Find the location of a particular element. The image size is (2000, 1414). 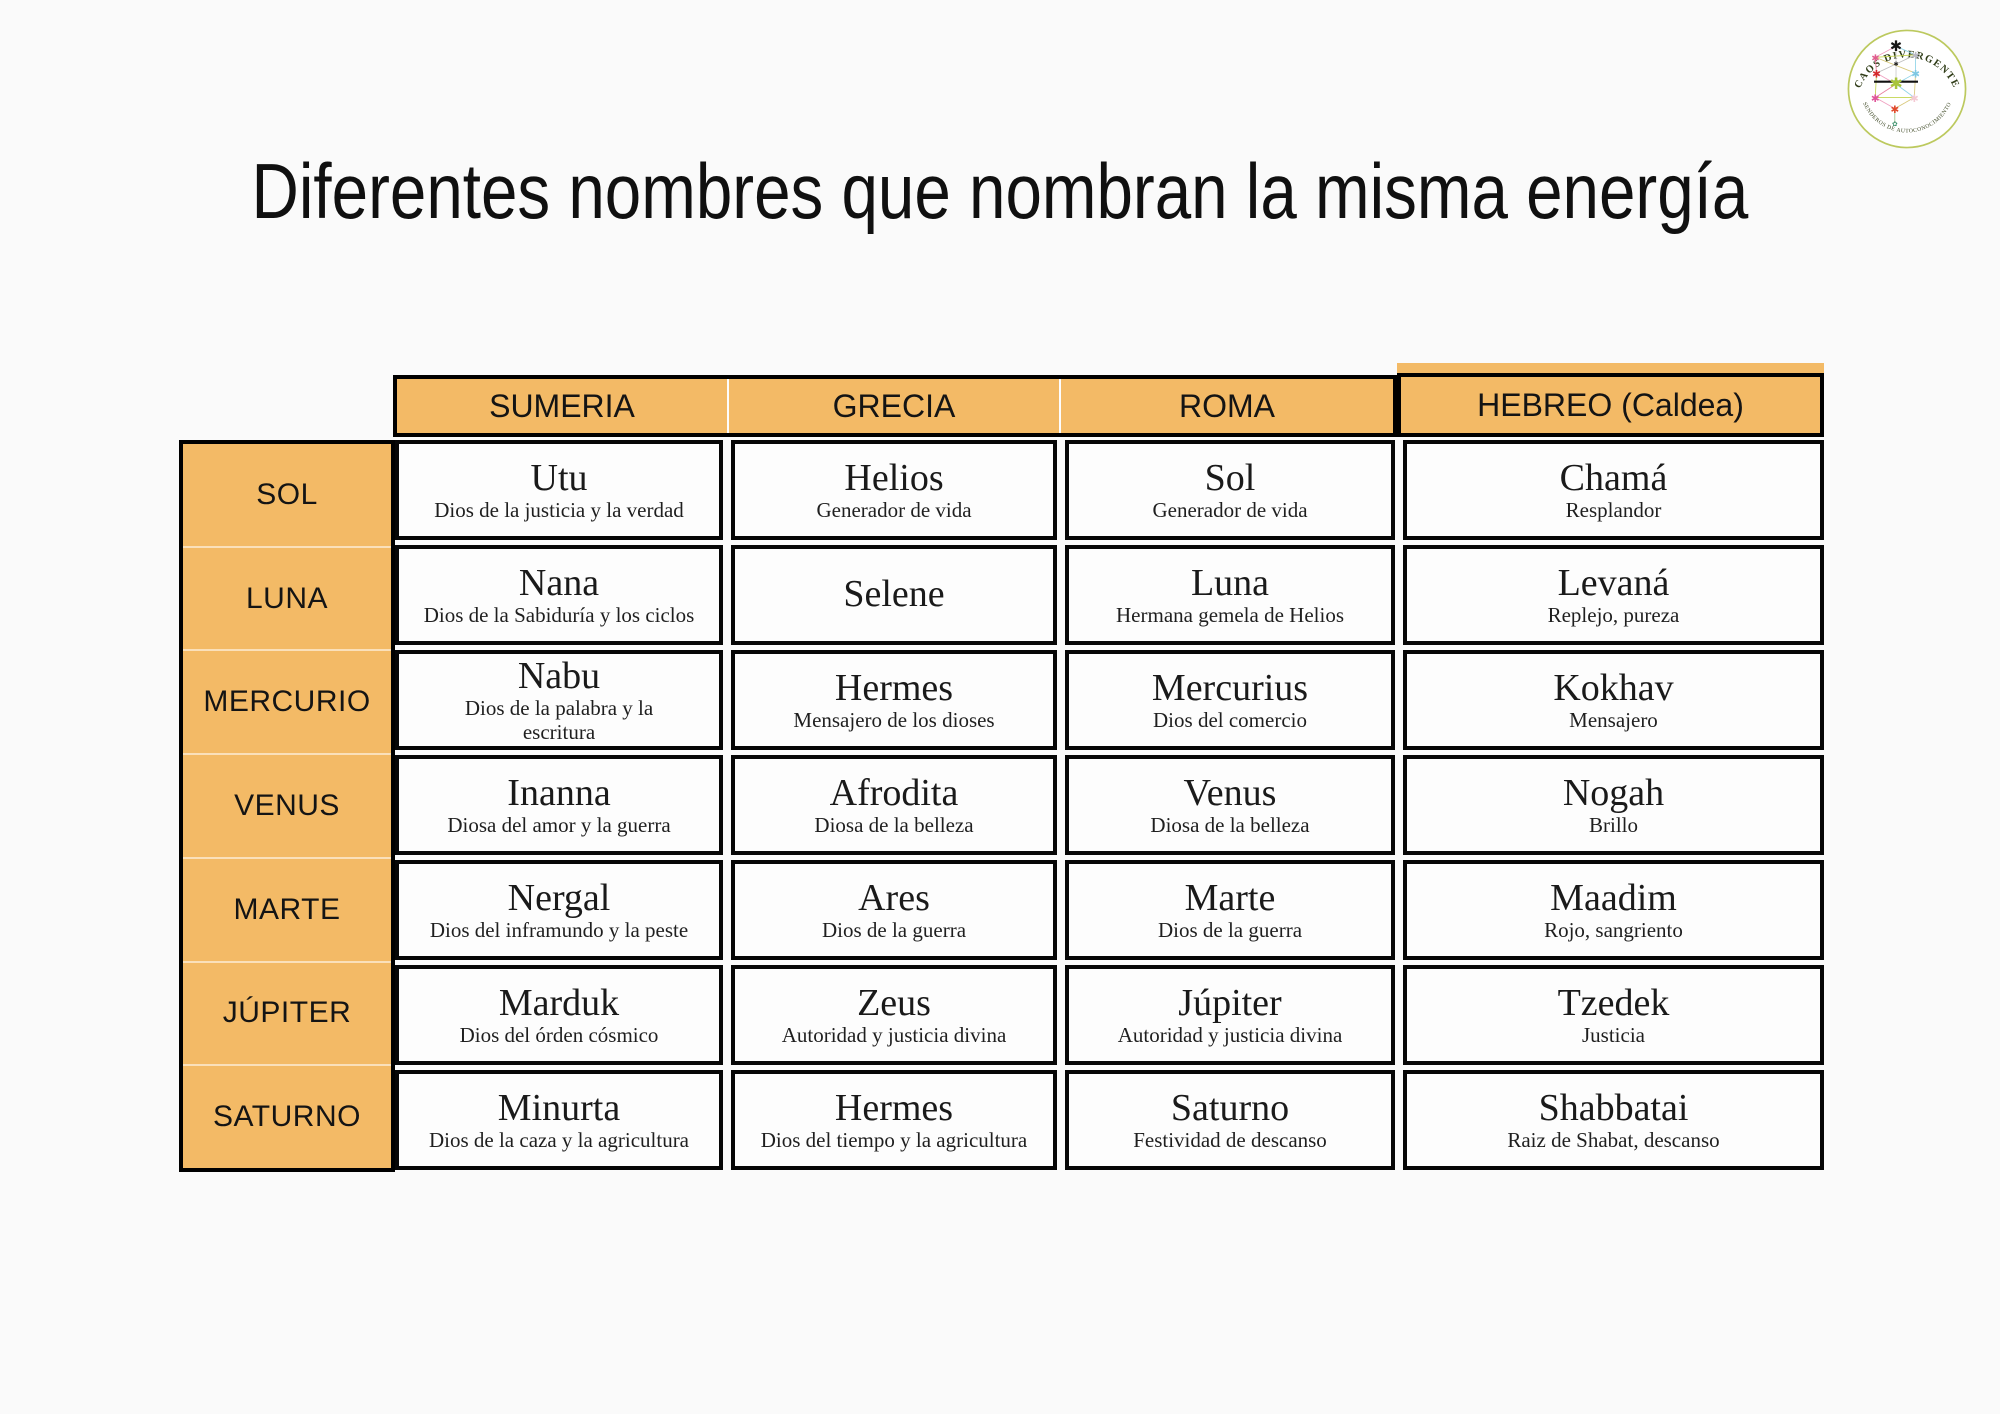

cell-sol-grecia: Helios Generador de vida is located at coordinates (894, 490).